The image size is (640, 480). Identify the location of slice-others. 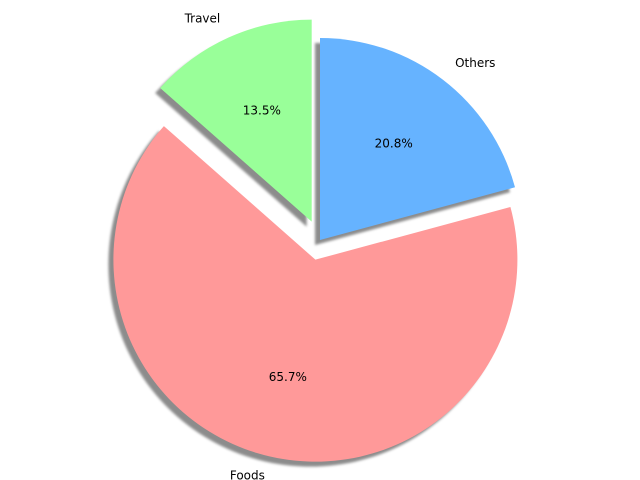
(418, 139).